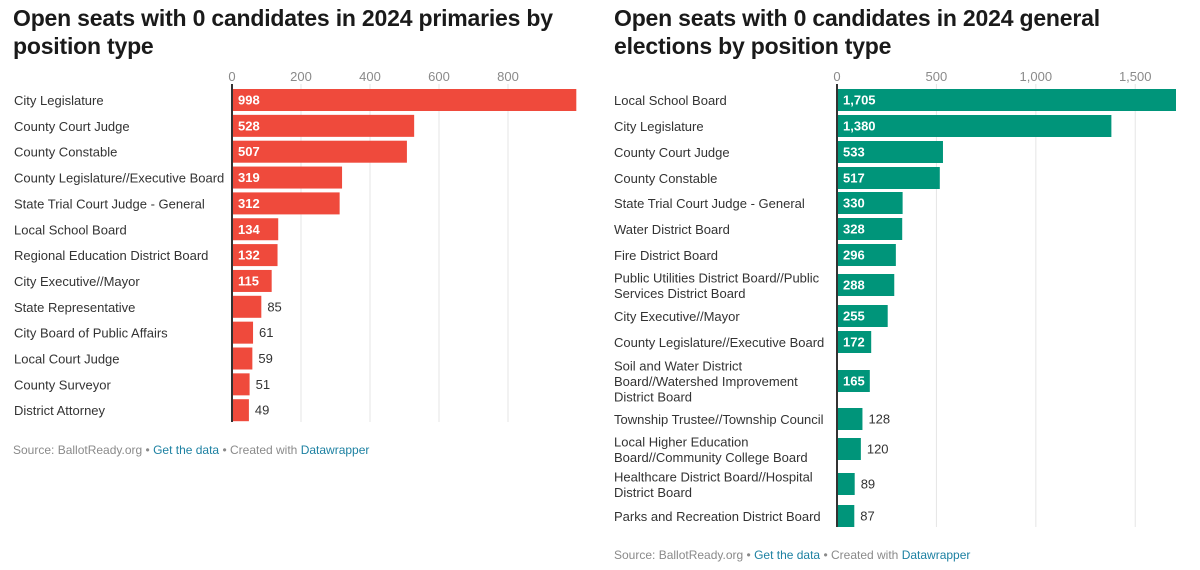  Describe the element at coordinates (91, 332) in the screenshot. I see `category-label: City Board of Public Affairs` at that location.